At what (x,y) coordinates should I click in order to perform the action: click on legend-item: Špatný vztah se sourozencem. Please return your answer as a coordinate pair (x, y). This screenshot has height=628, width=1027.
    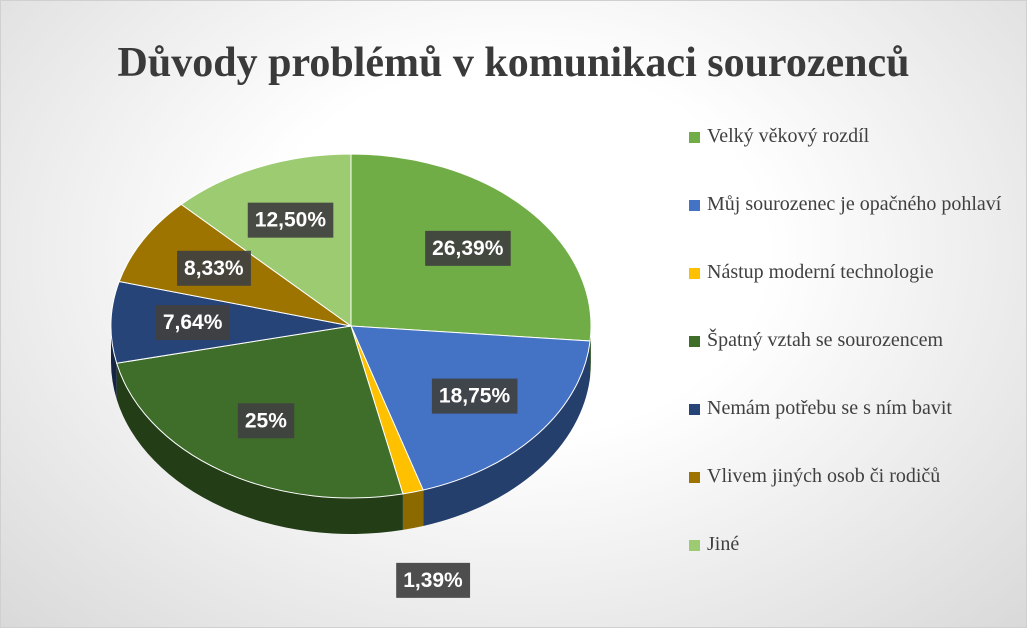
    Looking at the image, I should click on (854, 340).